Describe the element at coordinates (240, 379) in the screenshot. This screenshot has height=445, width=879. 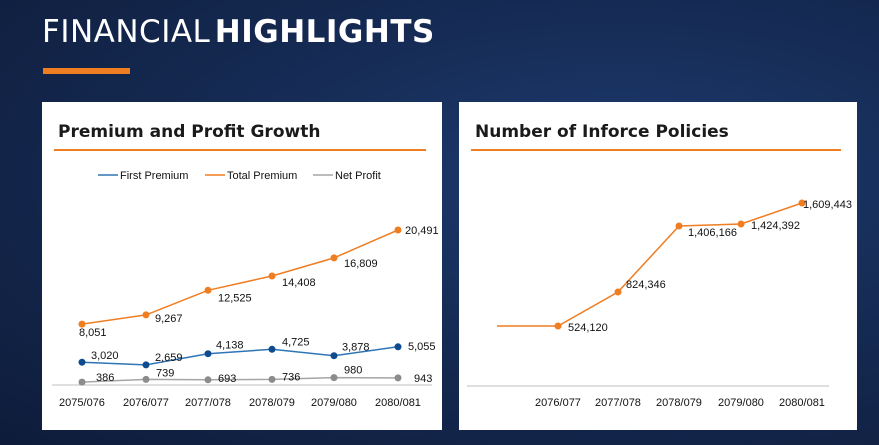
I see `net-profit-line` at that location.